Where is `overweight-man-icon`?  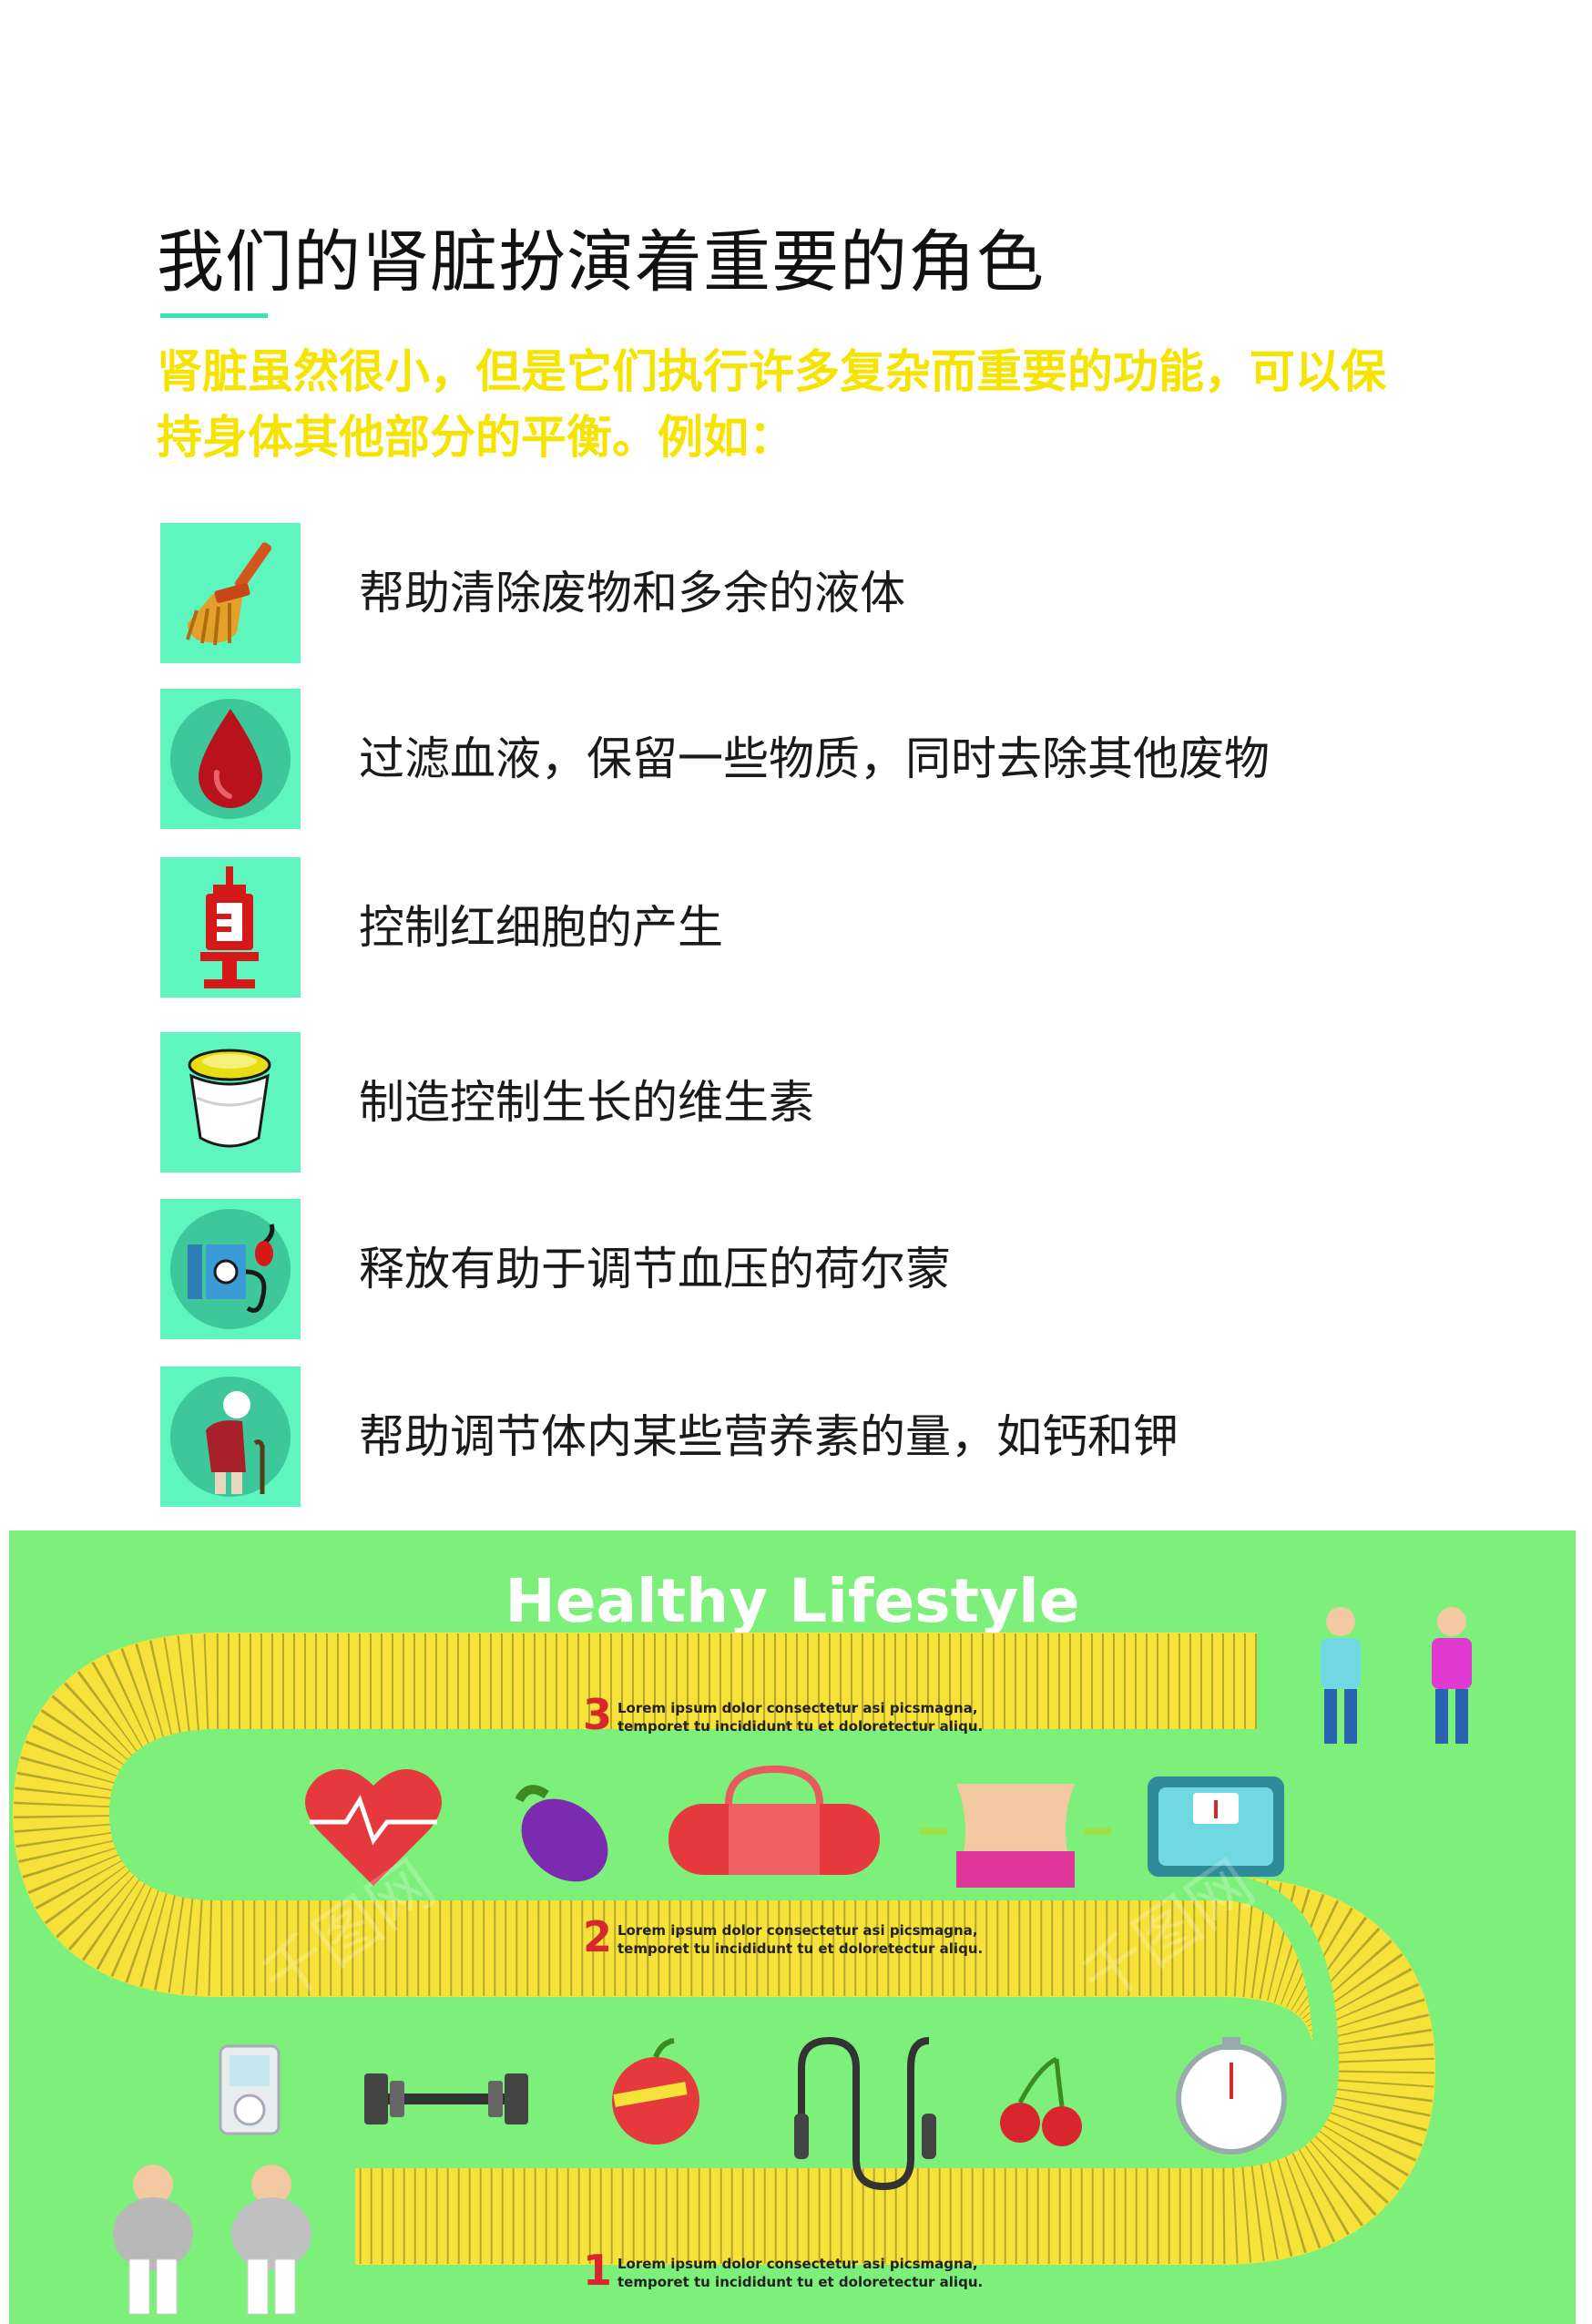 overweight-man-icon is located at coordinates (153, 2240).